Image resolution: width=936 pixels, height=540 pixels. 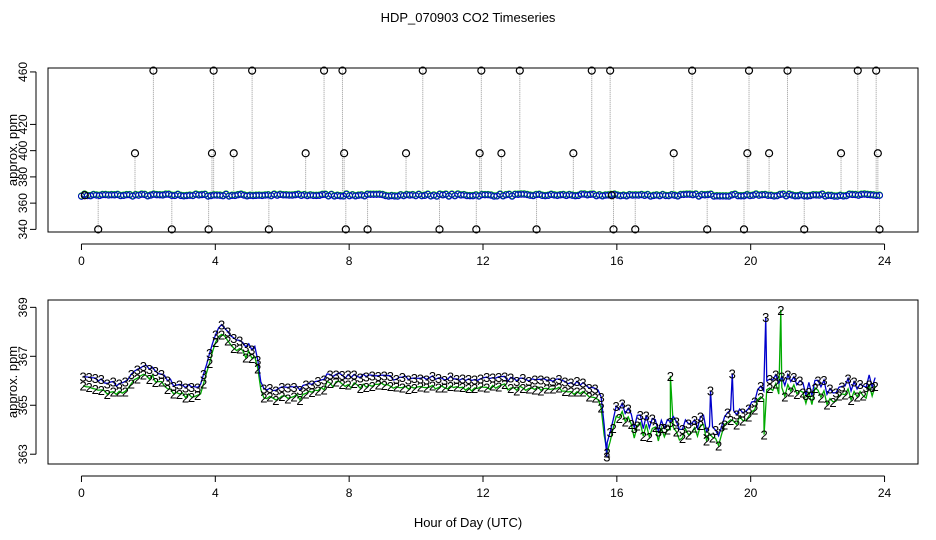 I want to click on chart-title: HDP_070903 CO2 Timeseries, so click(x=468, y=17).